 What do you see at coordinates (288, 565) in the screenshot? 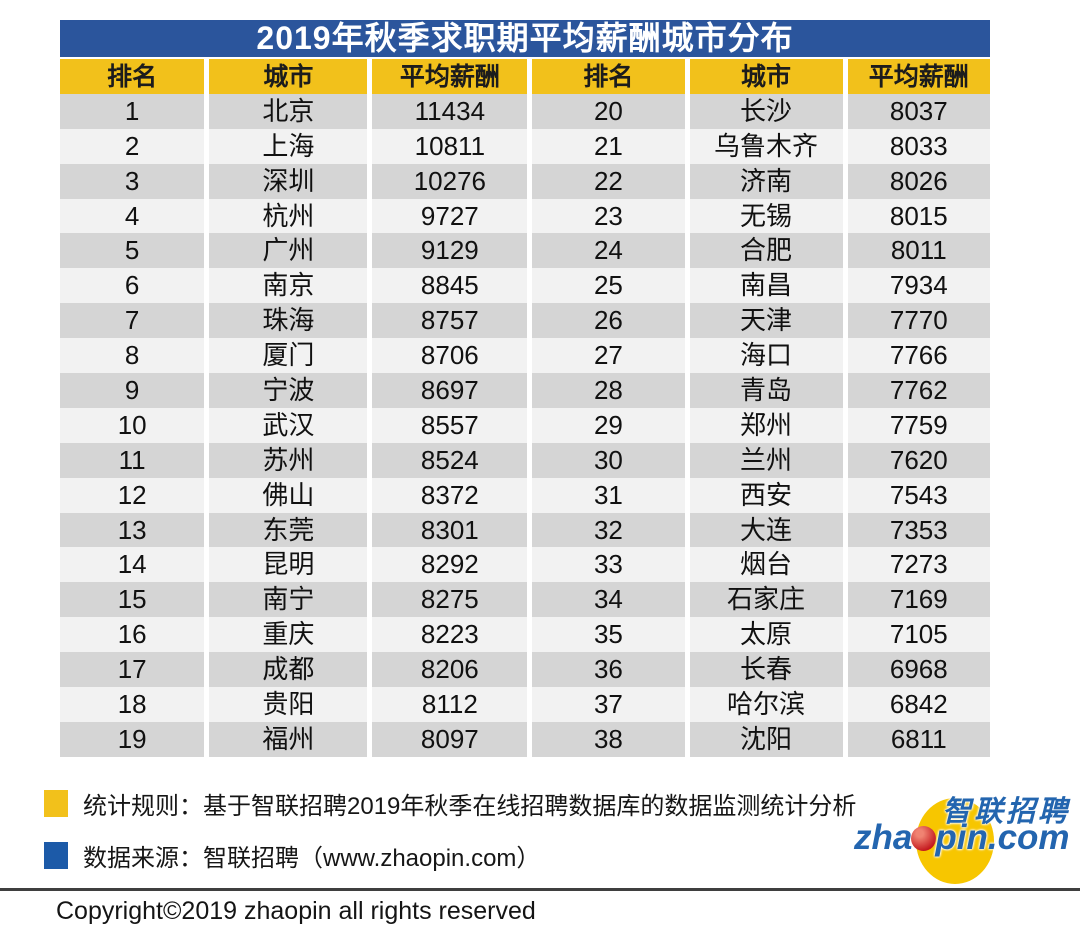
I see `city-cell: 昆明` at bounding box center [288, 565].